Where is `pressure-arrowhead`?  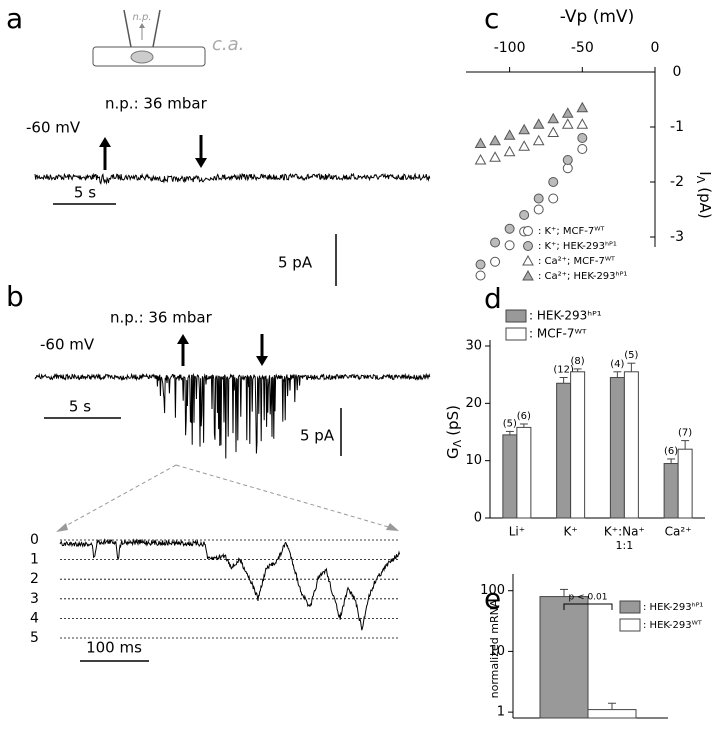 pressure-arrowhead is located at coordinates (142, 25).